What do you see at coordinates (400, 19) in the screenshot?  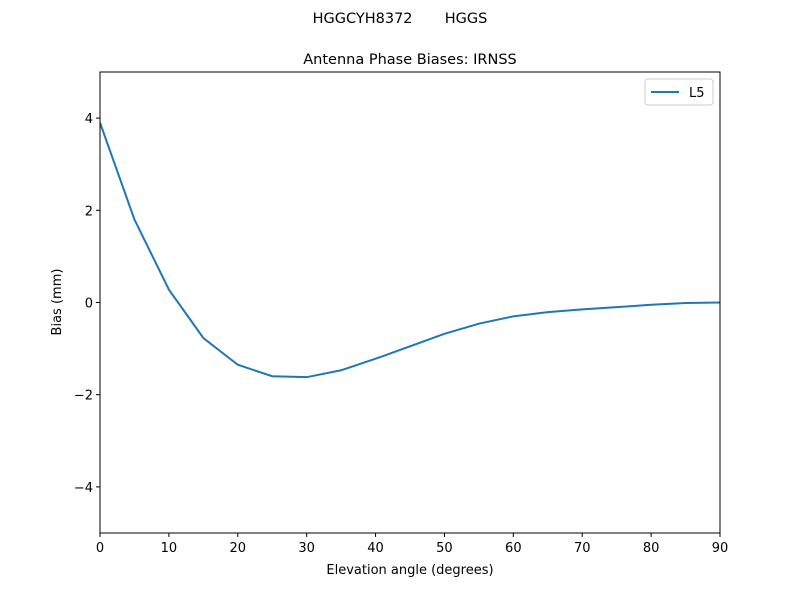 I see `suptitle: HGGCYH8372 HGGS` at bounding box center [400, 19].